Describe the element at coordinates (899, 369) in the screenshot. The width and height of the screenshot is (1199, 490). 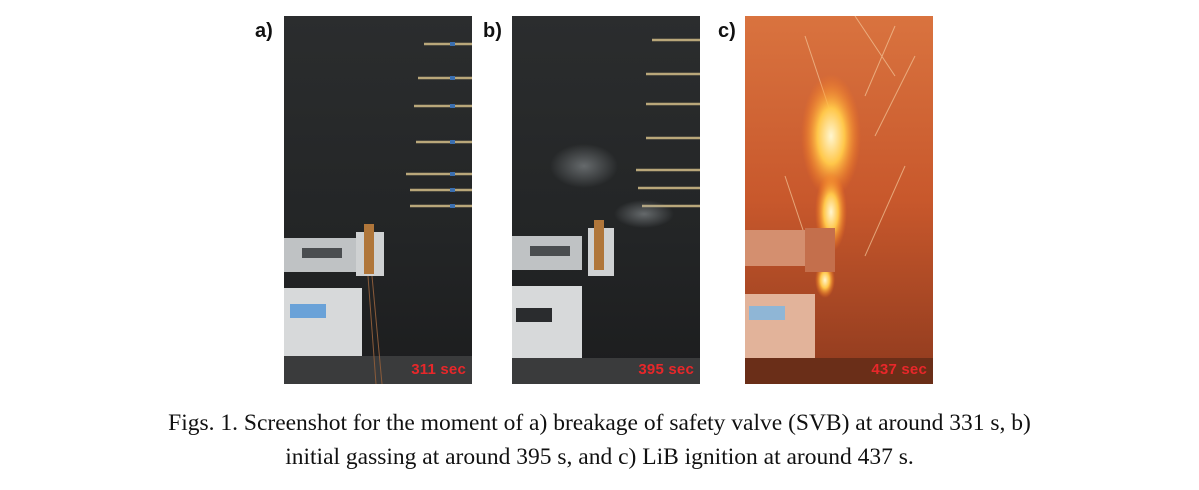
I see `timestamp-c: 437 sec` at that location.